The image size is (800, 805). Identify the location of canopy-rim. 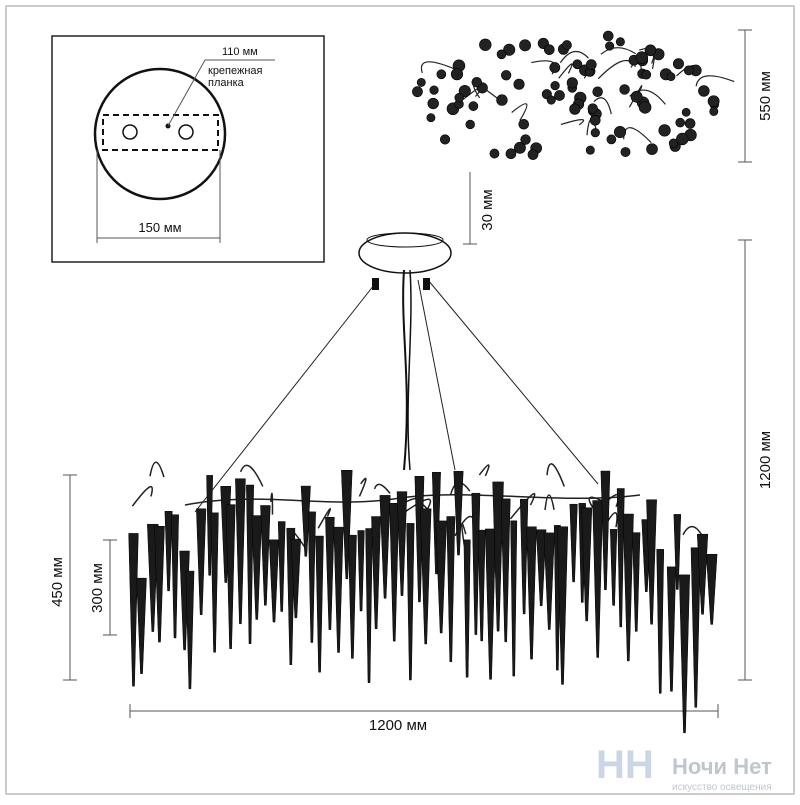
(405, 240).